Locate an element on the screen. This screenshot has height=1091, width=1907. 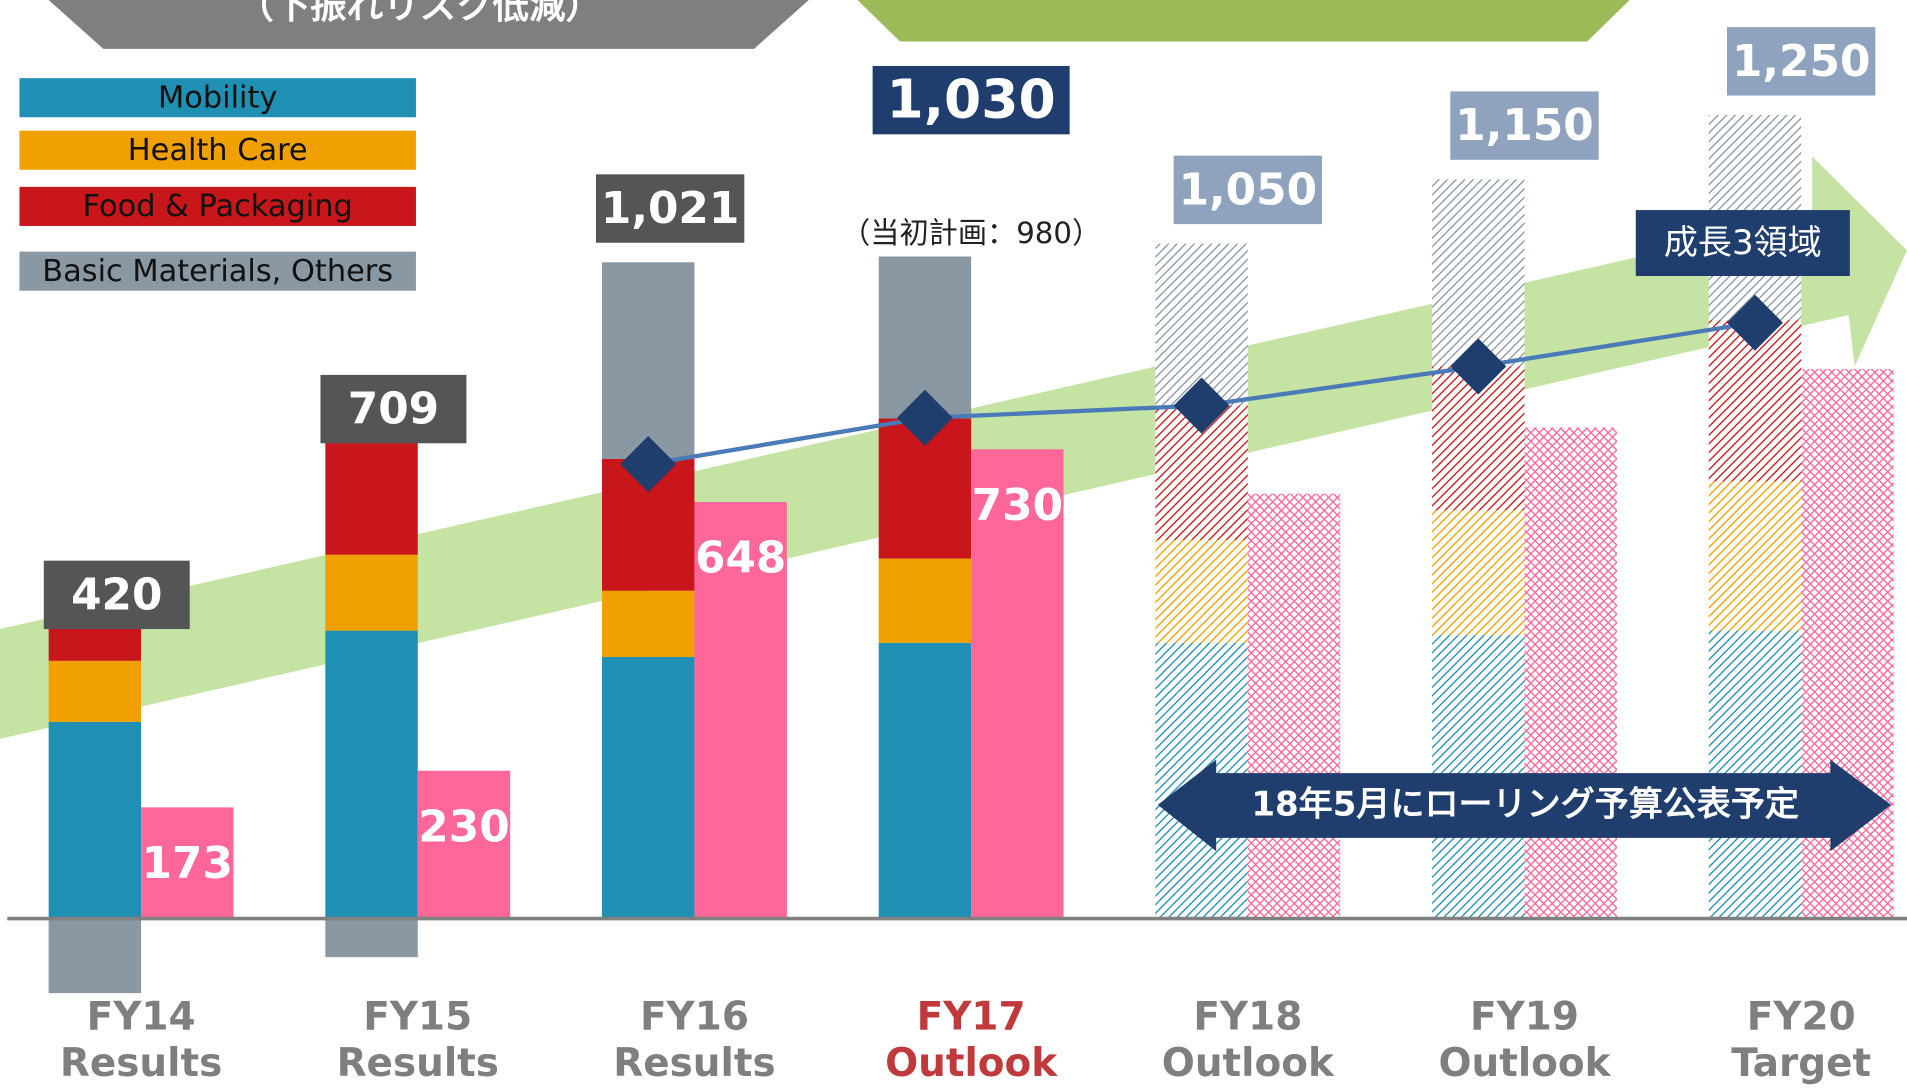
growth-box is located at coordinates (1742, 243).